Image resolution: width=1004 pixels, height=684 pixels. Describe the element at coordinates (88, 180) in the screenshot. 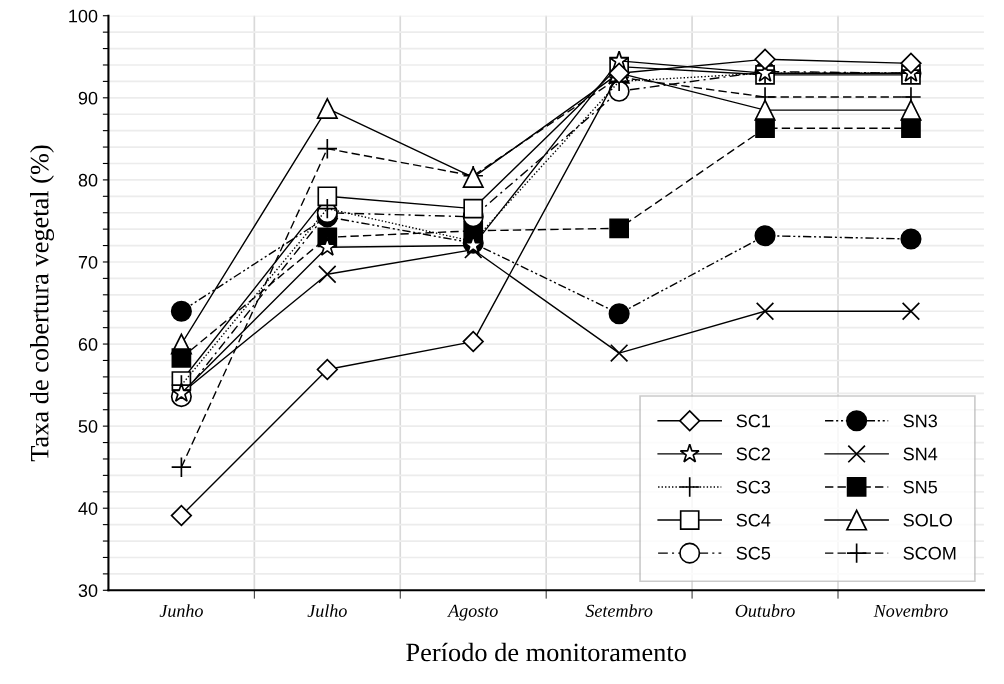

I see `y-tick-label: 80` at that location.